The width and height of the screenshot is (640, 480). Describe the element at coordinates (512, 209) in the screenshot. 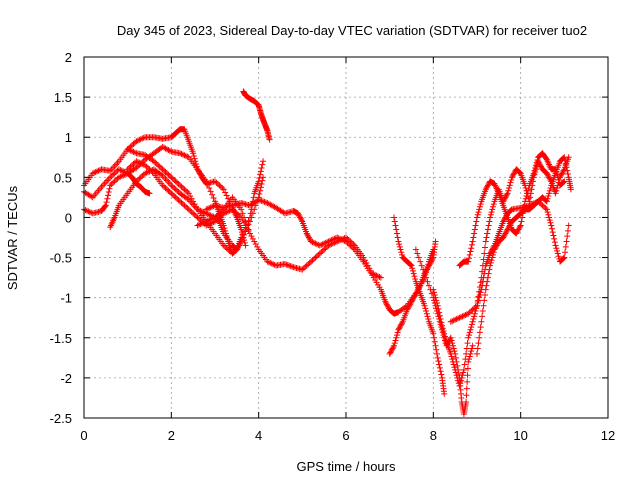

I see `series-track-o` at that location.